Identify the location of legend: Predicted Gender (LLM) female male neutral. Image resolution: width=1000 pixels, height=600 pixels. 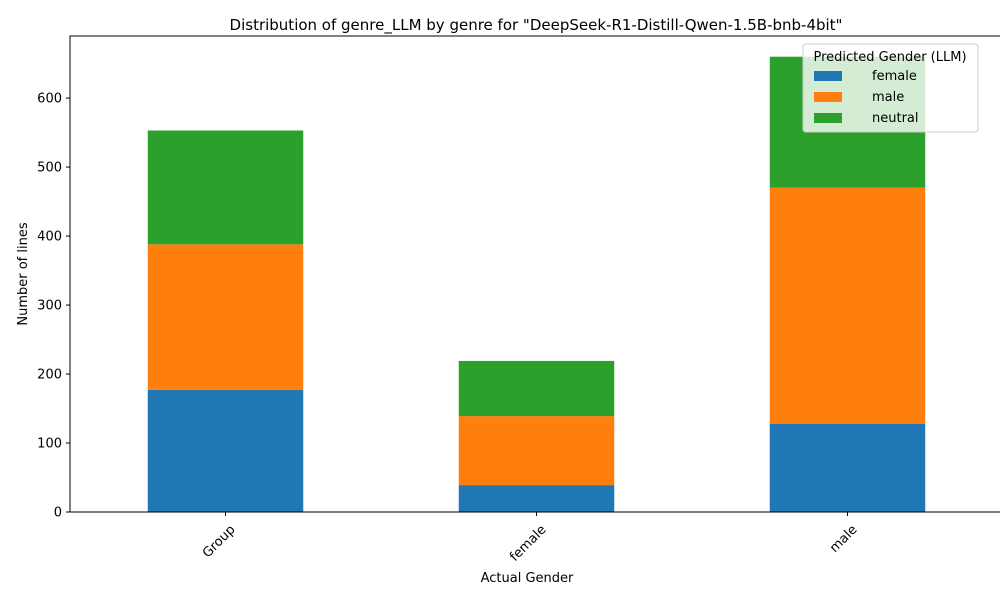
(890, 88).